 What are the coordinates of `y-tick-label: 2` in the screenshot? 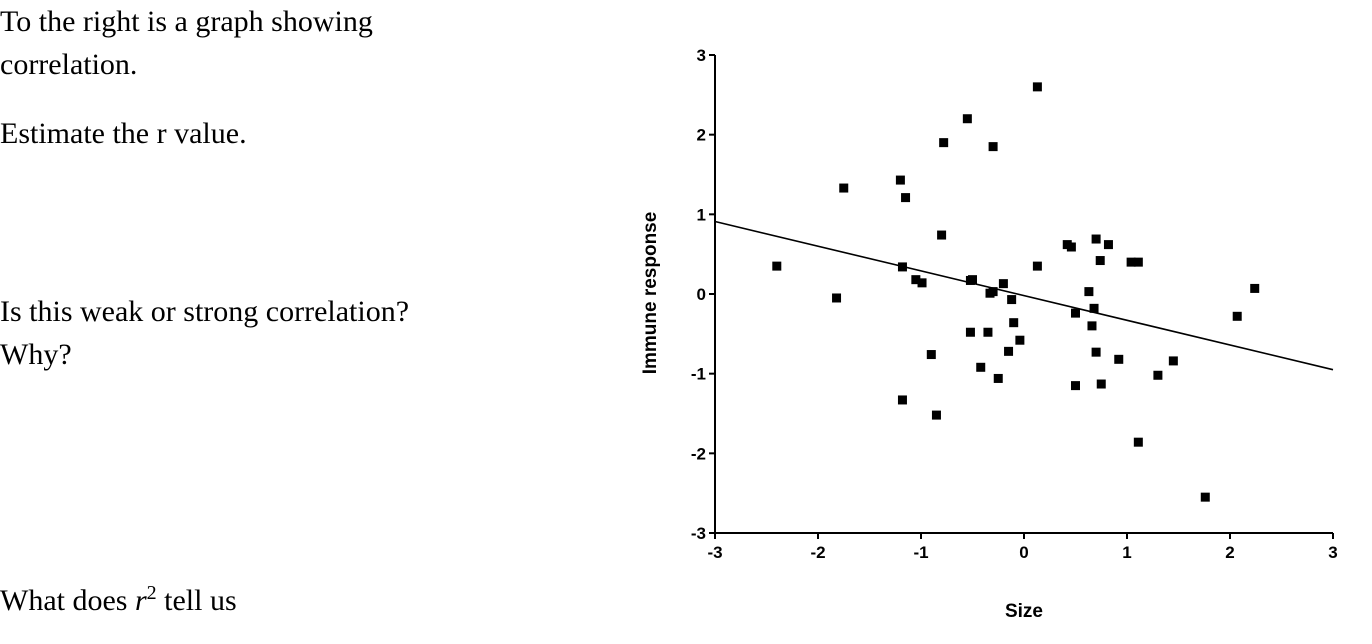 It's located at (701, 135).